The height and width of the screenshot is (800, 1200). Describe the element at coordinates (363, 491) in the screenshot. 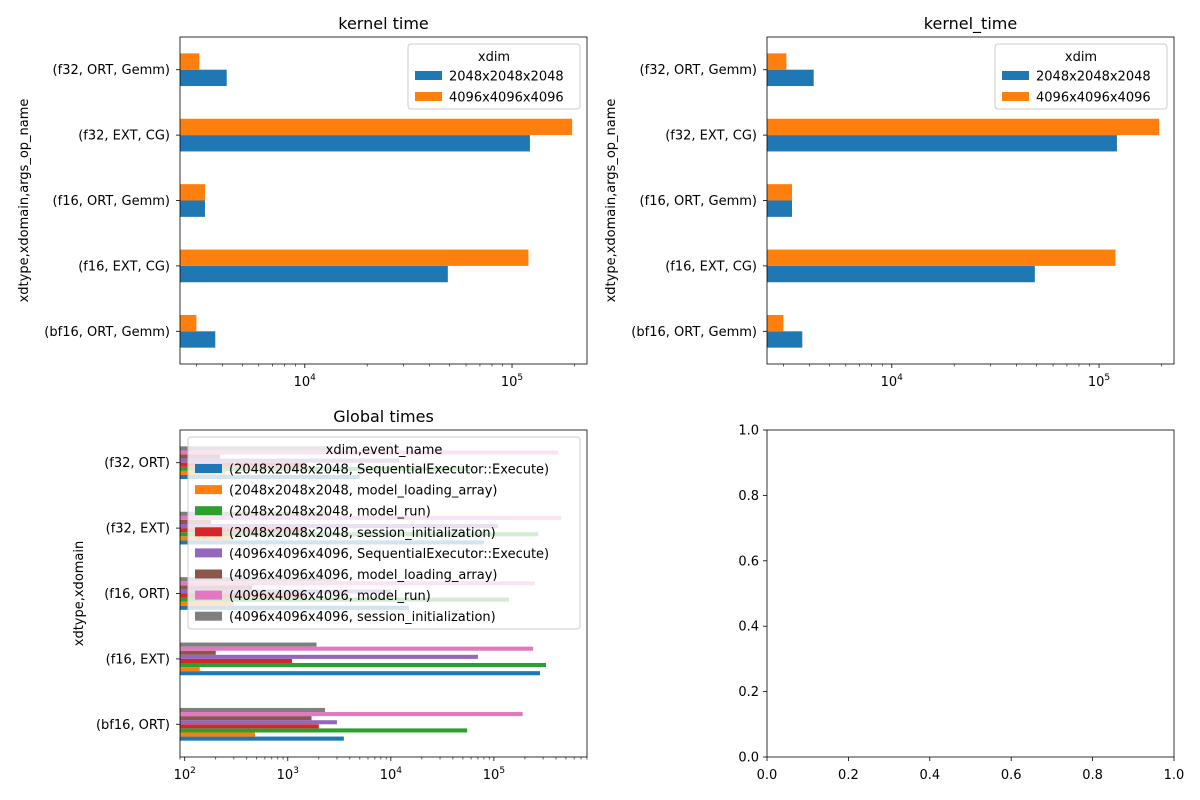

I see `legend-label: (2048x2048x2048, model_loading_array)` at that location.